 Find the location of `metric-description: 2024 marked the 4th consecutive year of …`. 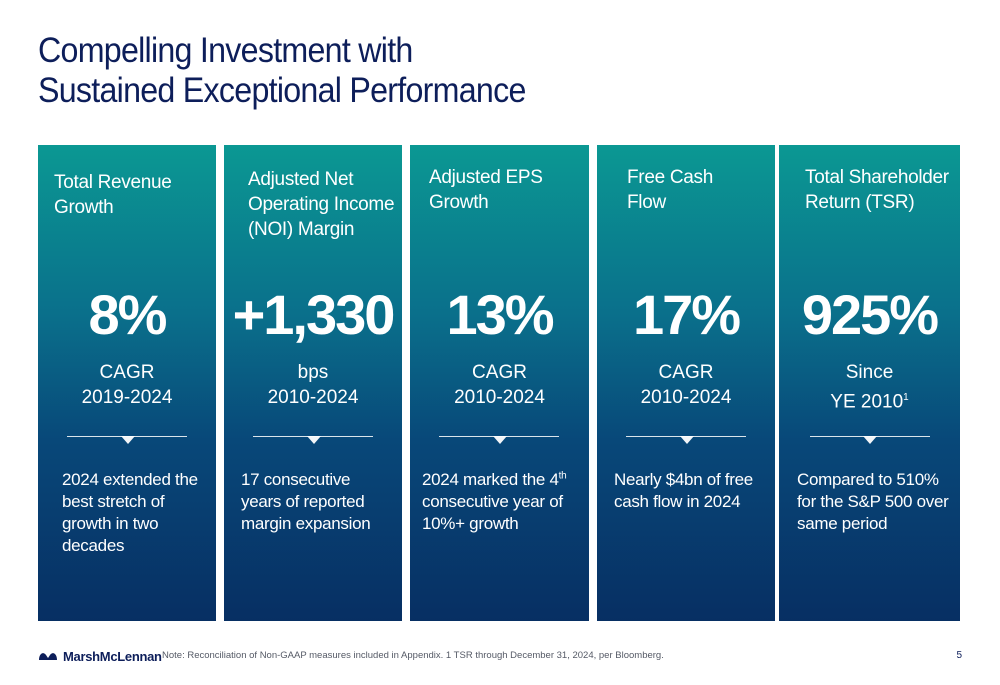

metric-description: 2024 marked the 4th consecutive year of … is located at coordinates (502, 502).